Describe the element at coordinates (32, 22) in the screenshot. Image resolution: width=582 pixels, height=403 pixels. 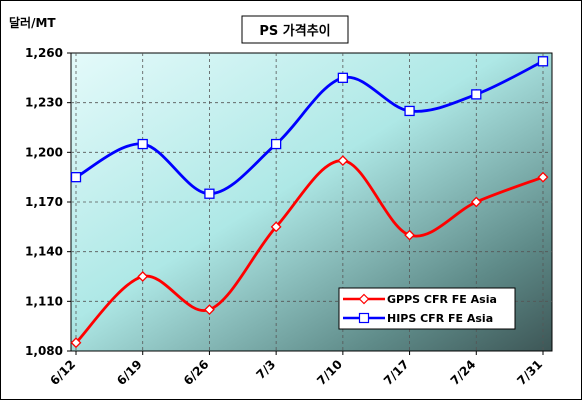
I see `y-axis-label: 달러/MT` at that location.